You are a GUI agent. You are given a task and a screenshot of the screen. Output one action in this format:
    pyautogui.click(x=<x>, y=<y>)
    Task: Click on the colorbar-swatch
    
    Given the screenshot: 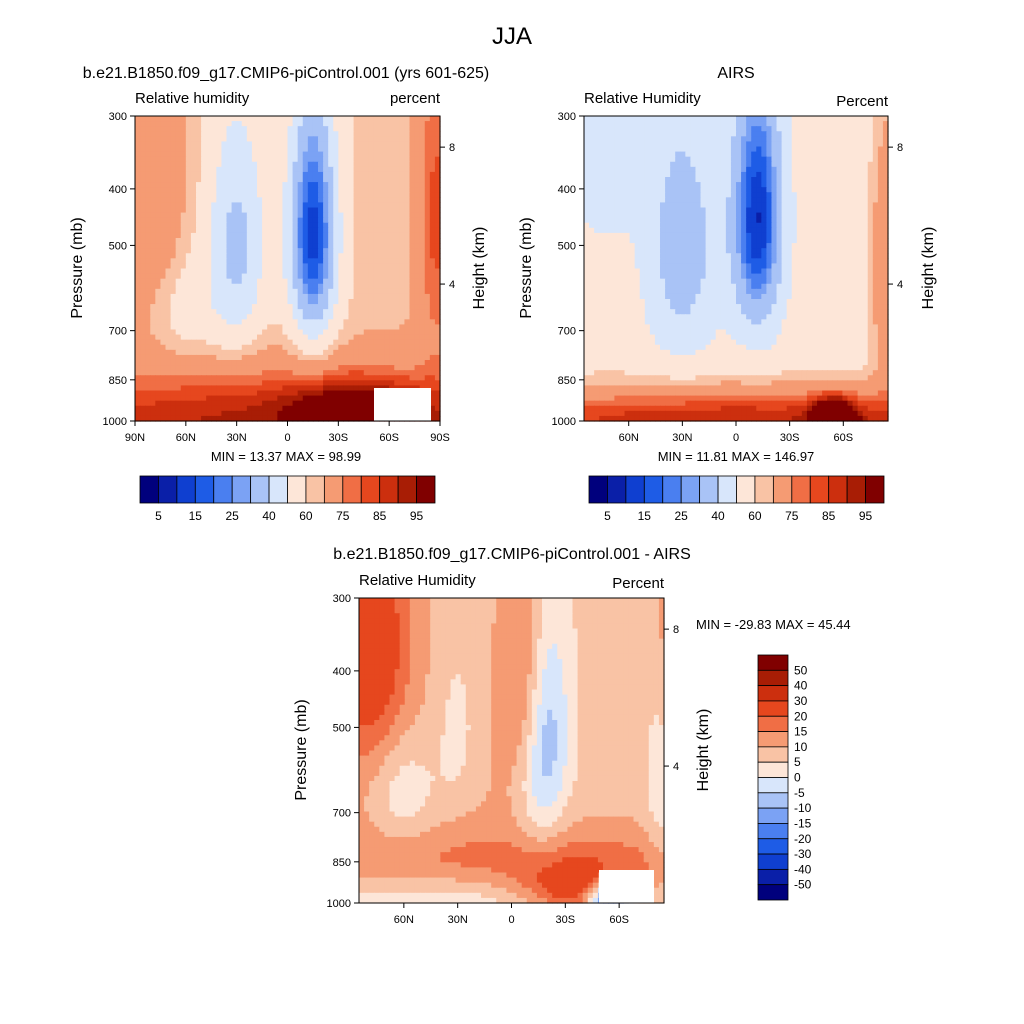 What is the action you would take?
    pyautogui.click(x=241, y=489)
    